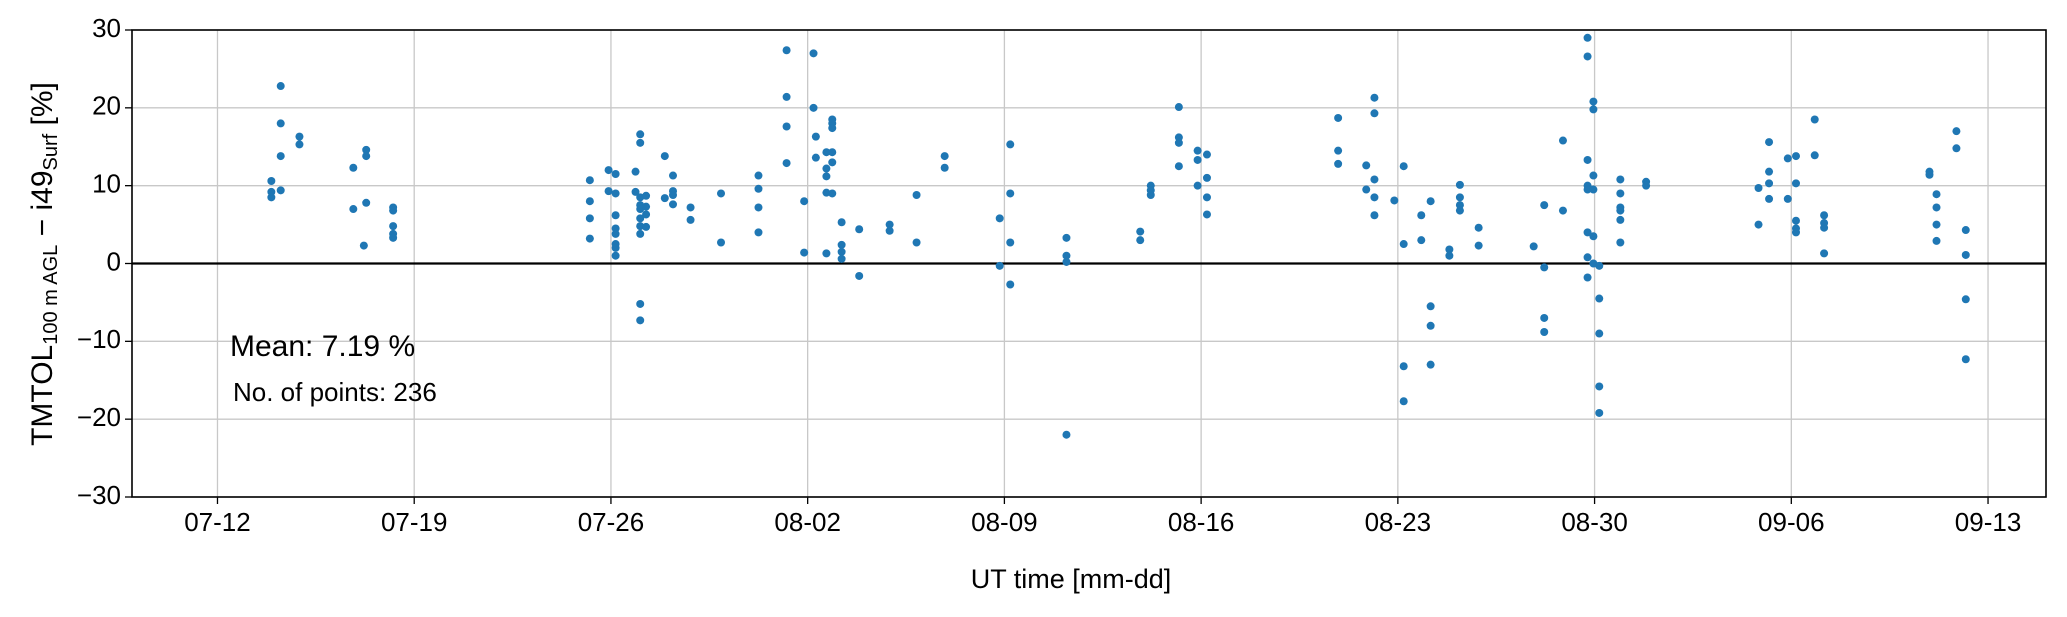 This screenshot has height=617, width=2067. I want to click on y-tick-label: 30, so click(106, 28).